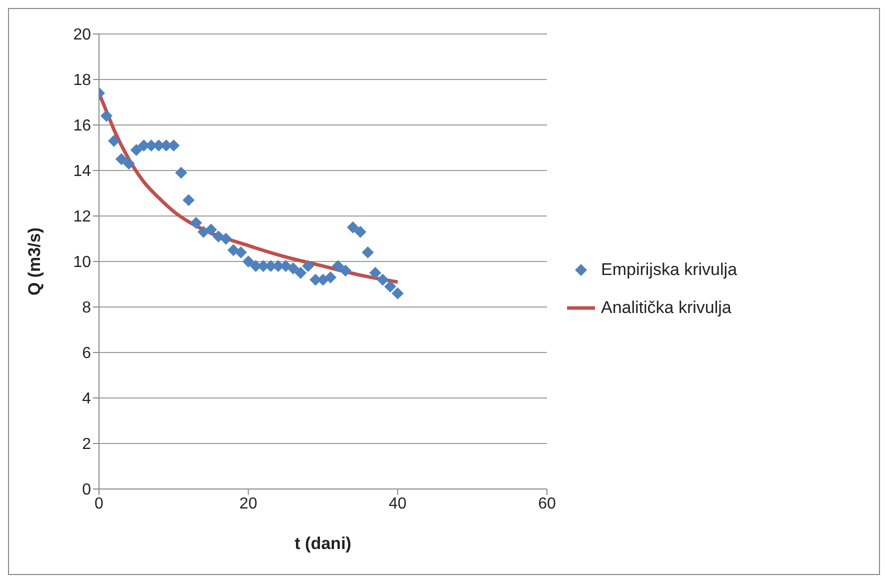  What do you see at coordinates (87, 399) in the screenshot?
I see `y-tick-label: 4` at bounding box center [87, 399].